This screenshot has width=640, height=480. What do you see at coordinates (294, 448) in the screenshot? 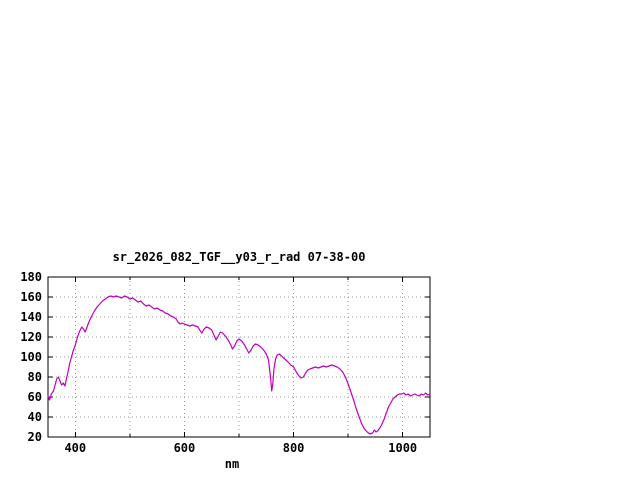
I see `x-tick-label: 800` at bounding box center [294, 448].